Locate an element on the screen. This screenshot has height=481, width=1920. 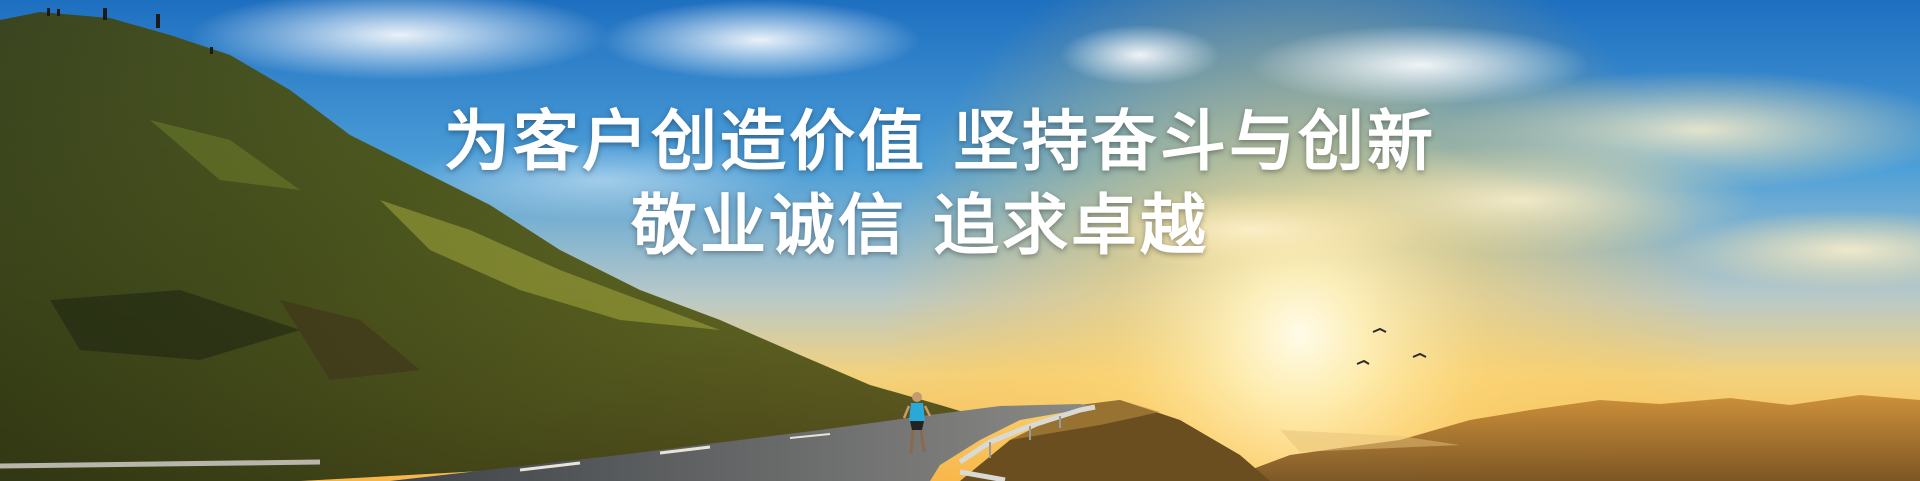
distant-hills is located at coordinates (1585, 438).